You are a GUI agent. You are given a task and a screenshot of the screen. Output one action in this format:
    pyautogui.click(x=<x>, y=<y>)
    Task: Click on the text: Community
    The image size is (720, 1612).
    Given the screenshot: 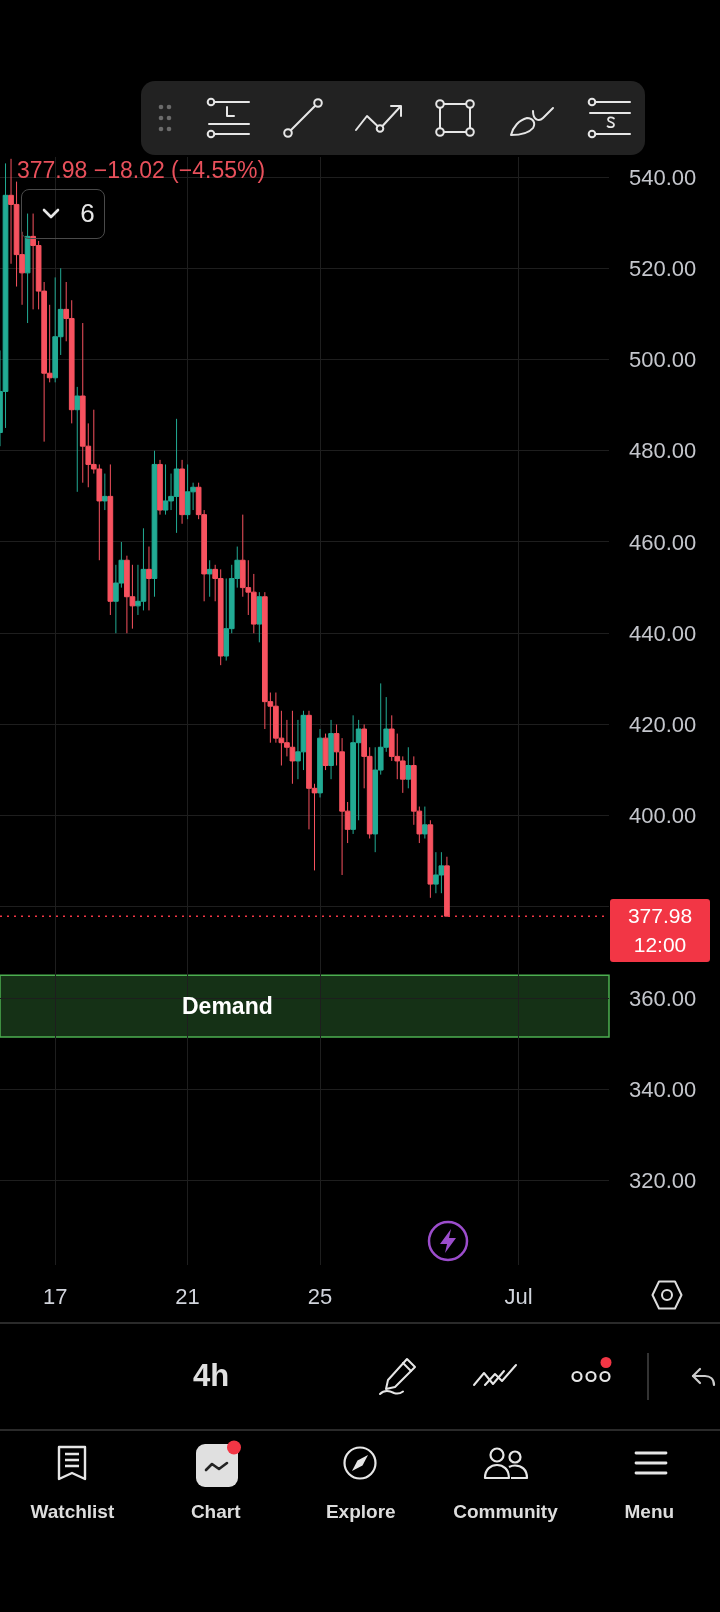 What is the action you would take?
    pyautogui.click(x=505, y=1511)
    